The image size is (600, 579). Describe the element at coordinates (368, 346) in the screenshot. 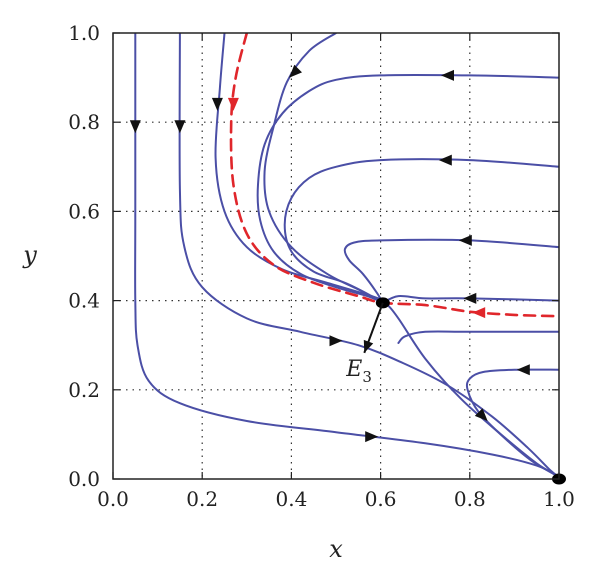

I see `annotation-arrowhead` at that location.